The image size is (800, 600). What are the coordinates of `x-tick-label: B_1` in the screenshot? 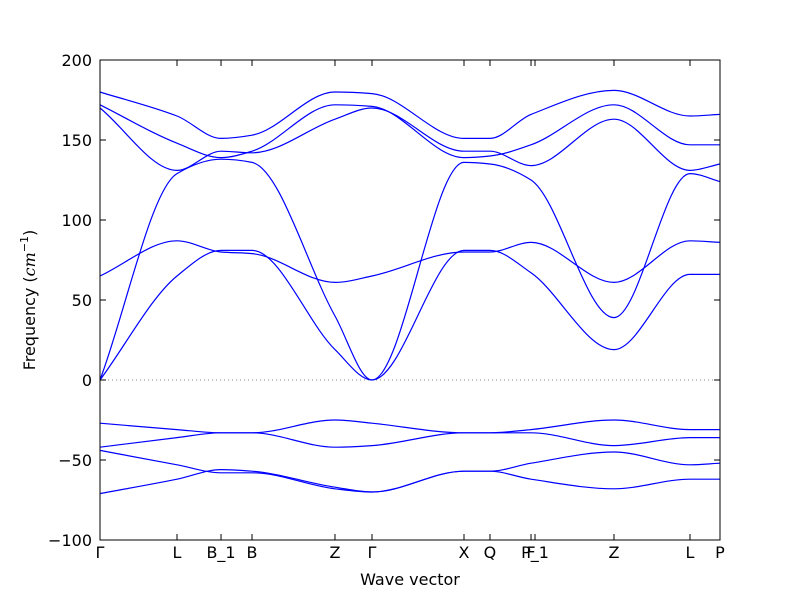 It's located at (220, 553).